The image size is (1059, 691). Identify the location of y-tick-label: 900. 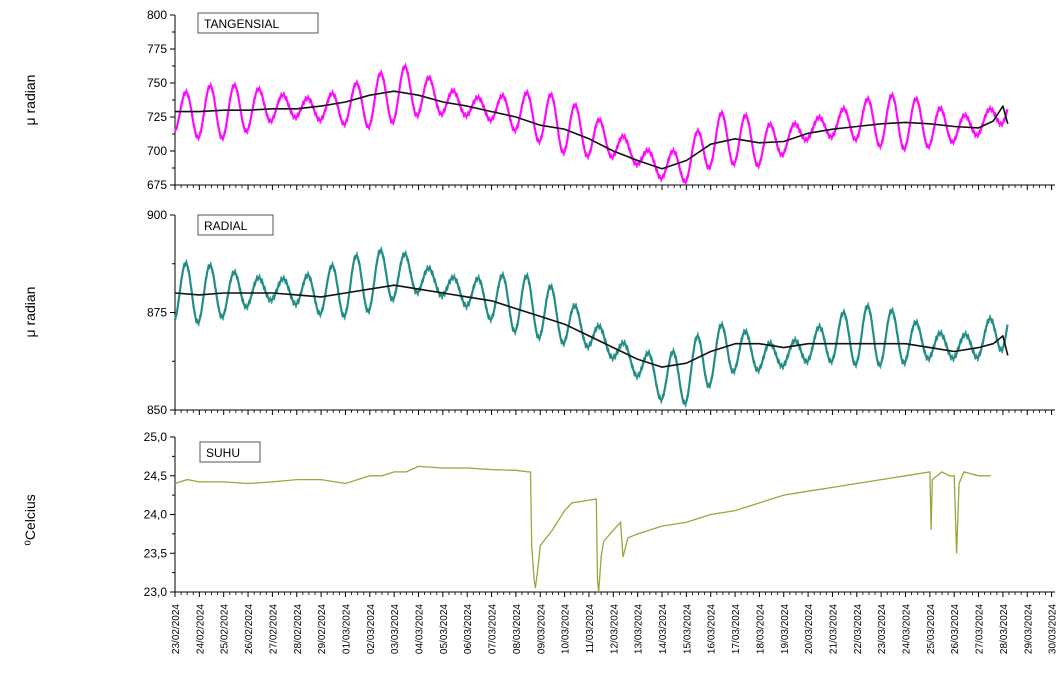
(157, 215).